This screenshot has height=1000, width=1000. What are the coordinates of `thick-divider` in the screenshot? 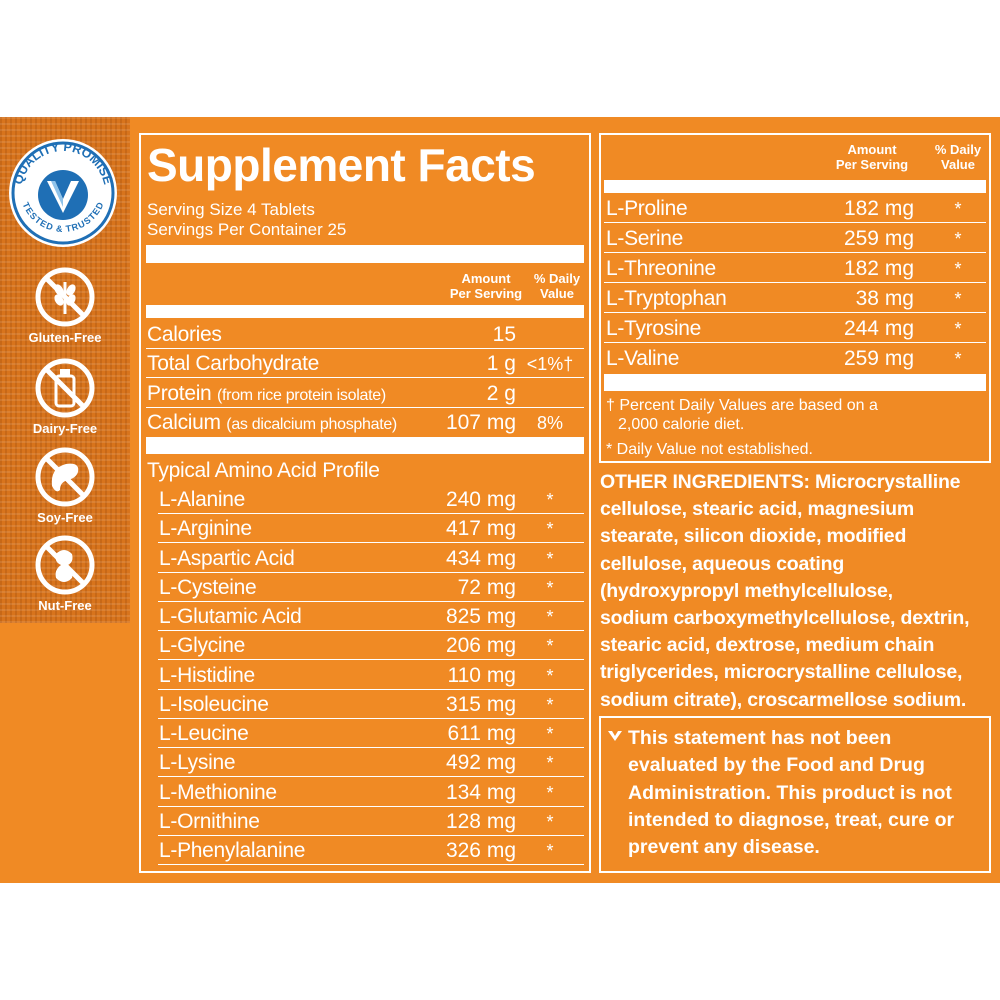 It's located at (365, 254).